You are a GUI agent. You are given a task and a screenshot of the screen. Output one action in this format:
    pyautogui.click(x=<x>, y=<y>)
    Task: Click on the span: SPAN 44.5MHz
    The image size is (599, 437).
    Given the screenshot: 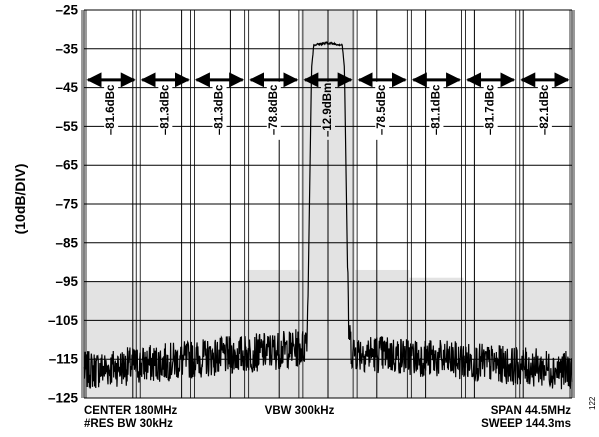 What is the action you would take?
    pyautogui.click(x=530, y=411)
    